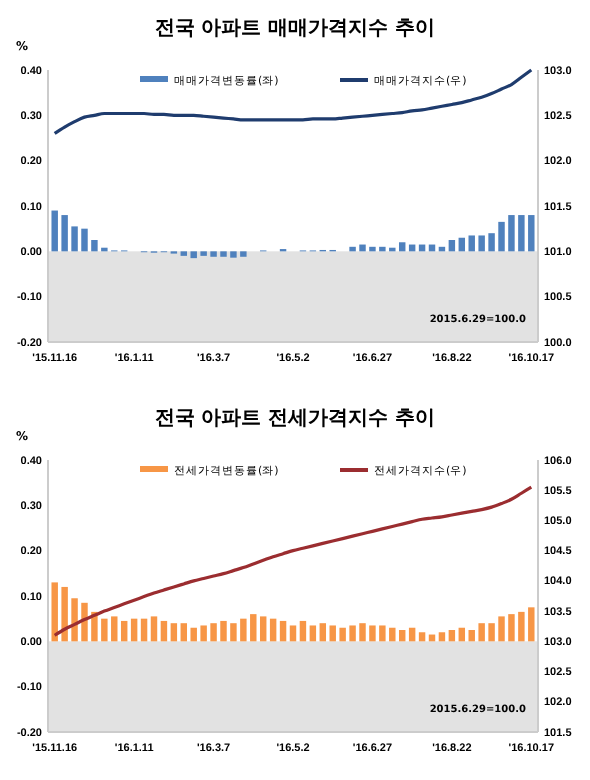  What do you see at coordinates (293, 102) in the screenshot?
I see `line-series` at bounding box center [293, 102].